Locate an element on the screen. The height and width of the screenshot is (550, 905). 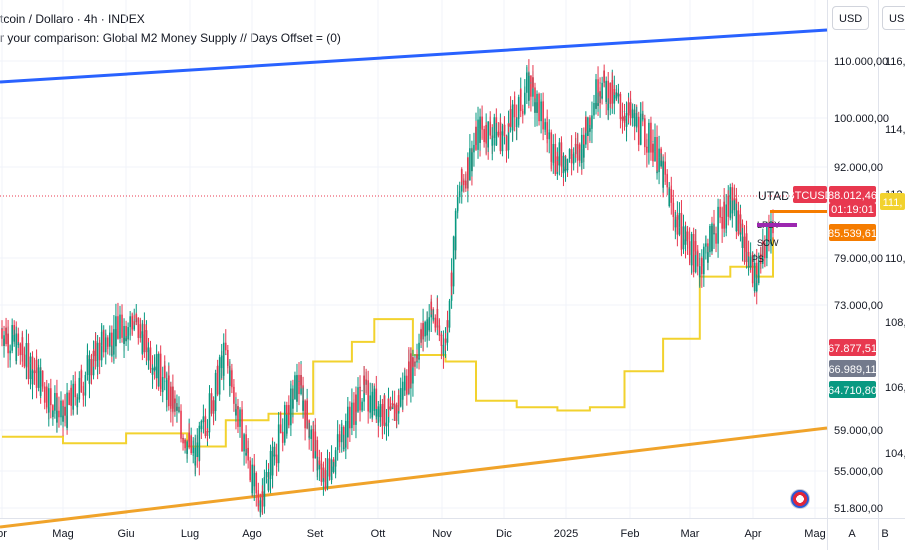
us-flag-icon is located at coordinates (800, 499).